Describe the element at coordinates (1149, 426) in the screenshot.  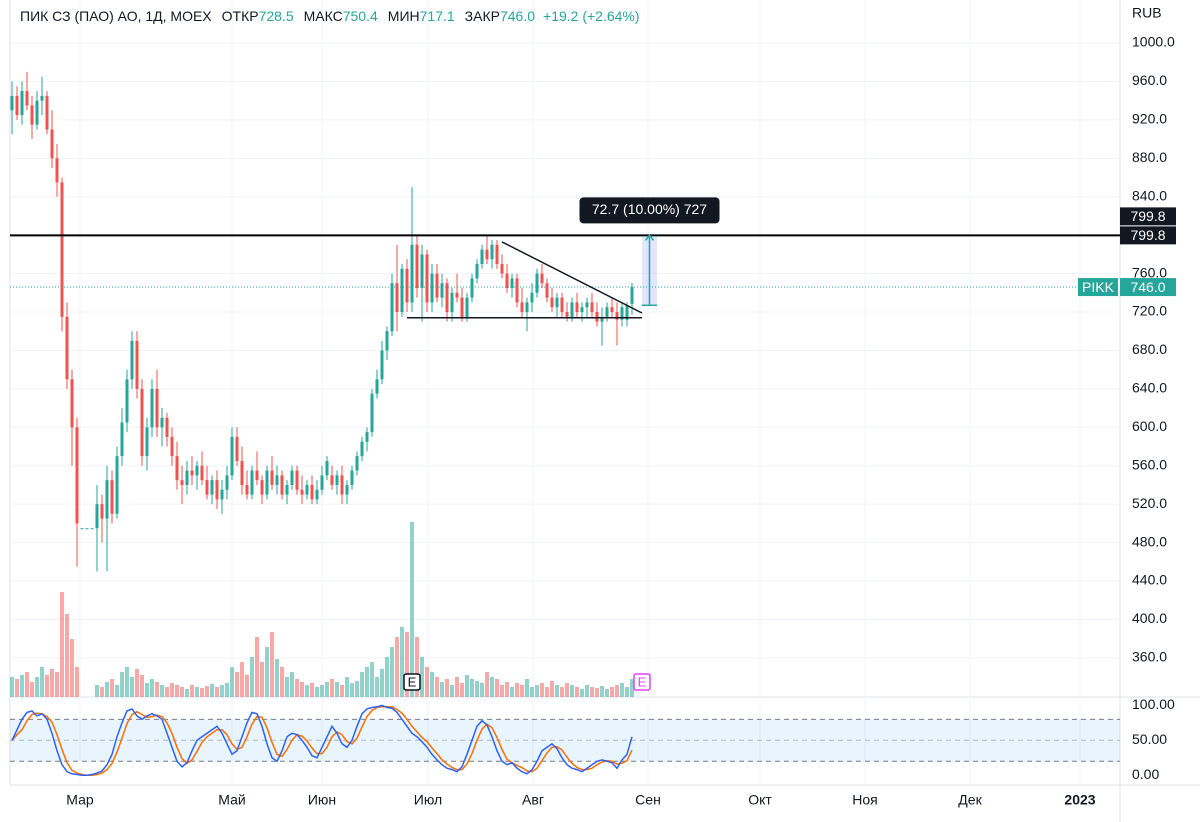
I see `y-tick-label: 600.0` at that location.